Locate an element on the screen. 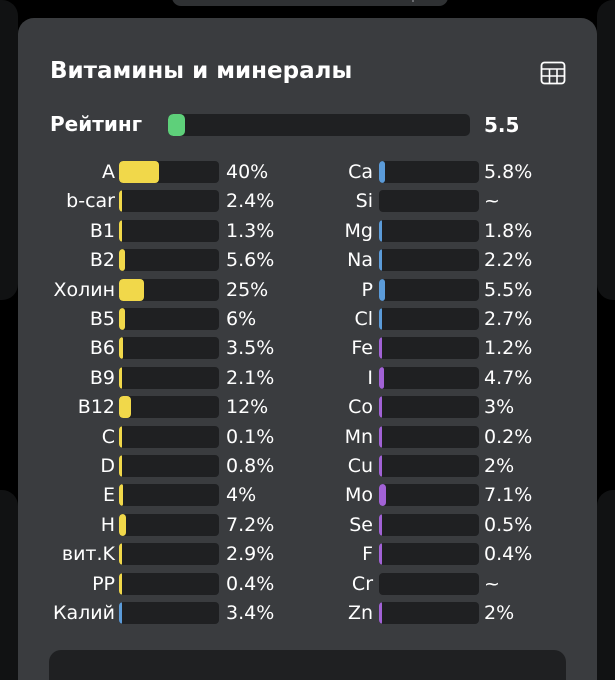 The width and height of the screenshot is (615, 680). minerals-percent: 1.8% is located at coordinates (508, 230).